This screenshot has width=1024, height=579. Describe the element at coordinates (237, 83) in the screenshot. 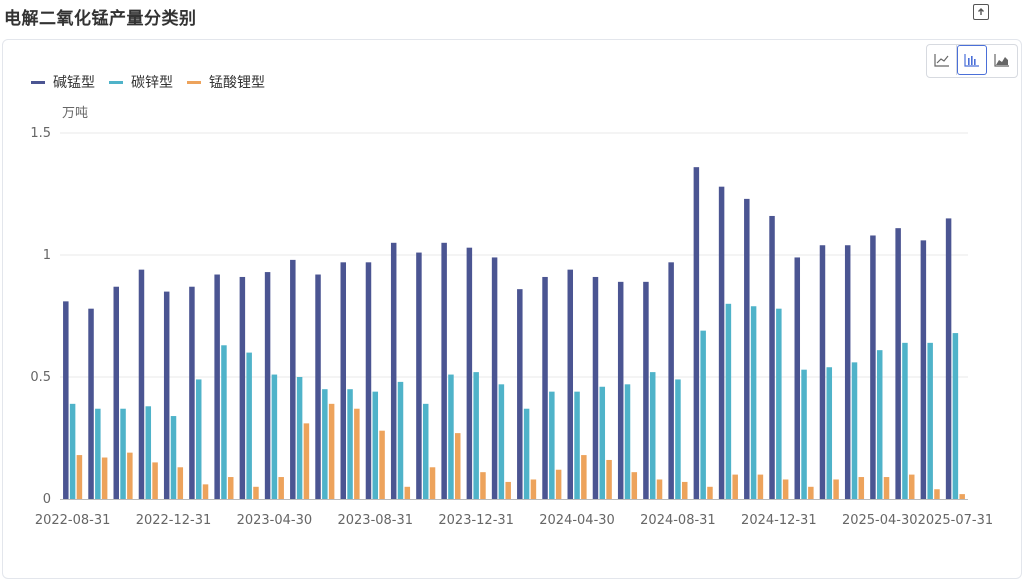

I see `legend-label-lithium-manganate: 锰酸锂型` at that location.